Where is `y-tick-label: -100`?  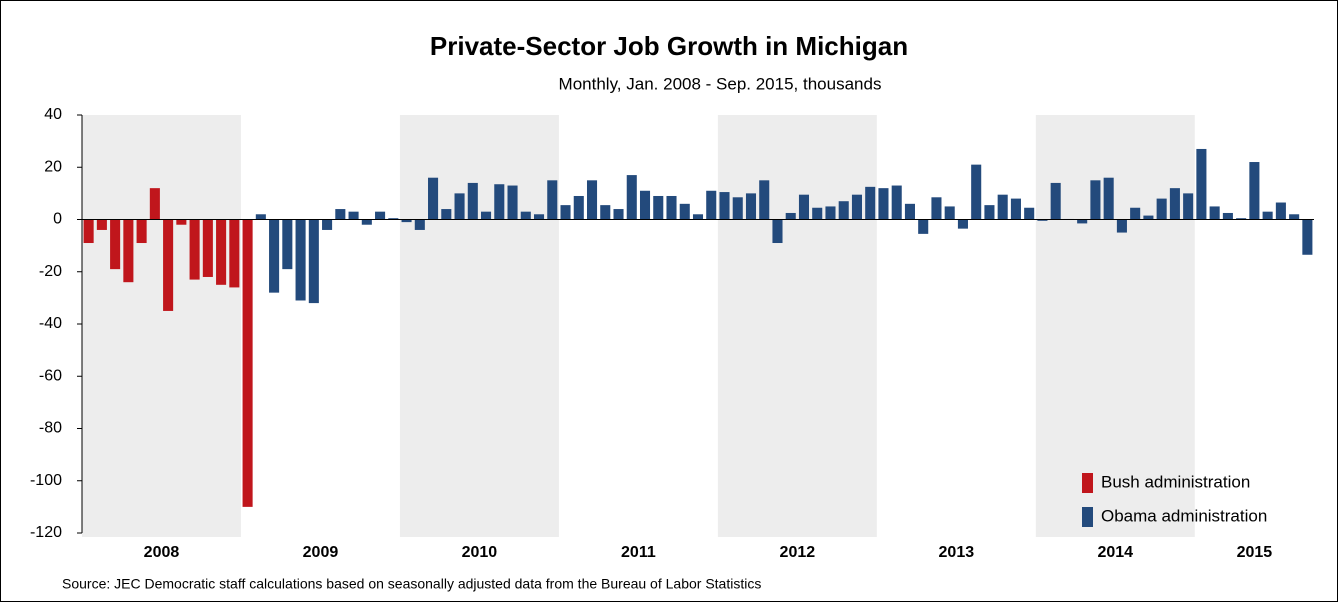
y-tick-label: -100 is located at coordinates (46, 480).